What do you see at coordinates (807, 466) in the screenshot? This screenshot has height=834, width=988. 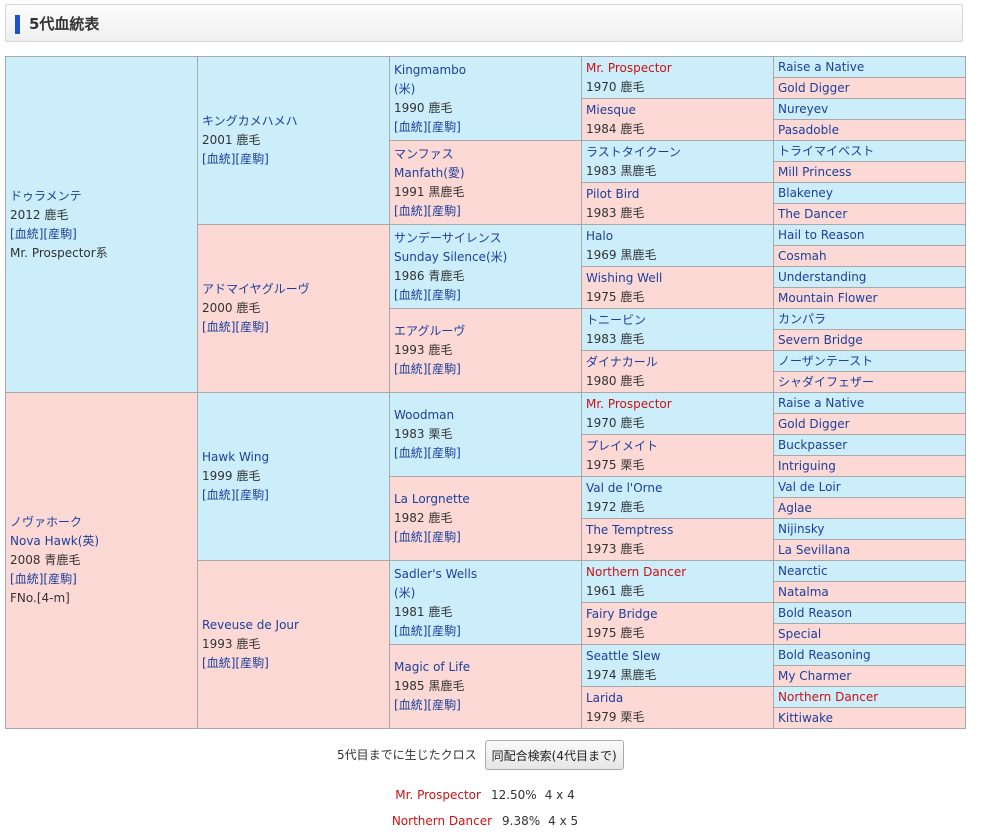 I see `horse-name-link: Intriguing` at bounding box center [807, 466].